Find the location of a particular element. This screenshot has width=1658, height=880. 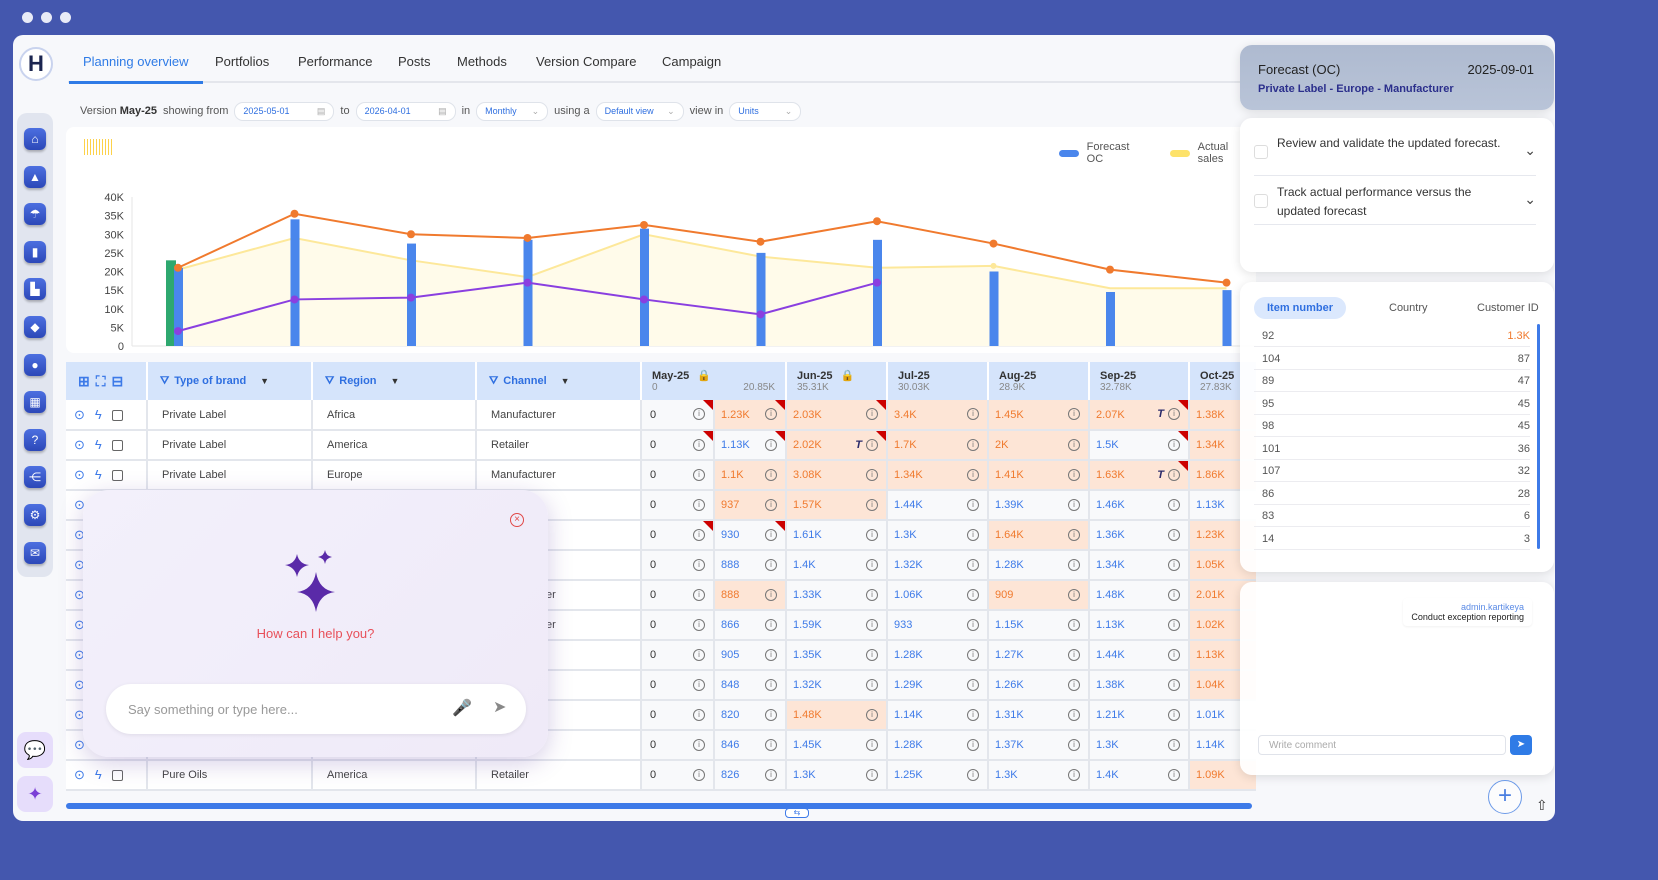

value-cell: 1.21K i is located at coordinates (1139, 715).